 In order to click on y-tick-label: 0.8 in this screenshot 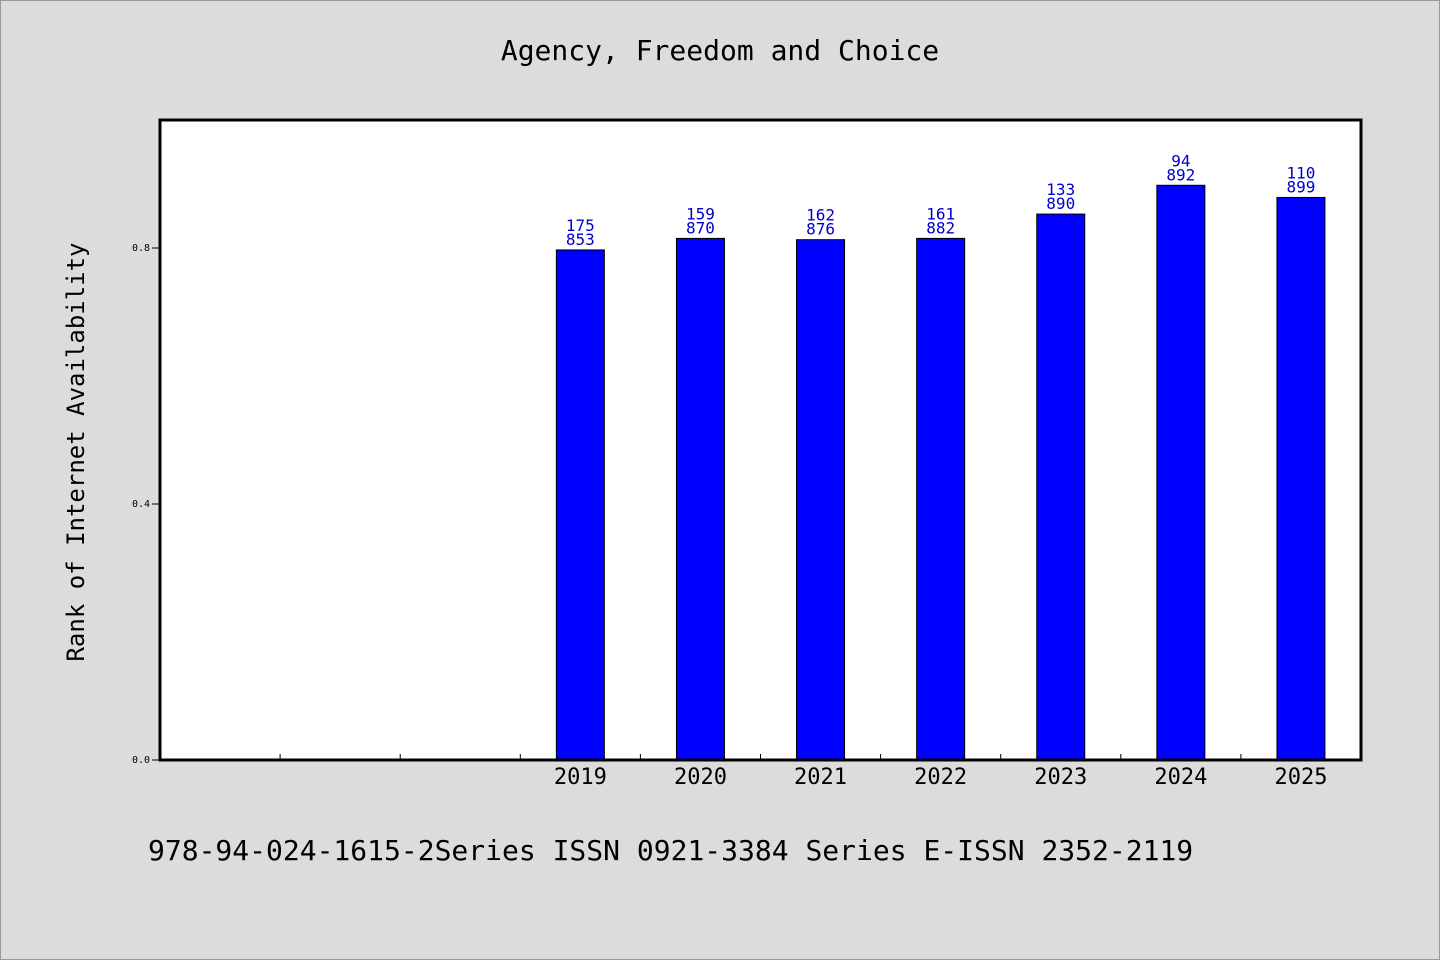, I will do `click(141, 248)`.